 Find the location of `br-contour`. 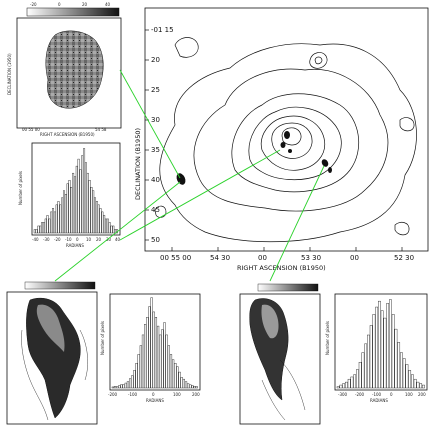

br-contour is located at coordinates (283, 390).